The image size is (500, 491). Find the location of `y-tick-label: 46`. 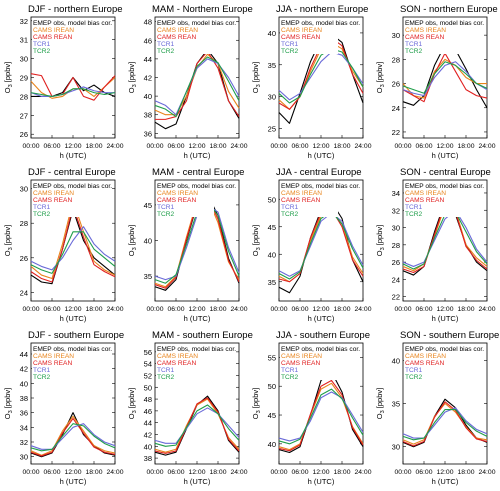

y-tick-label: 46 is located at coordinates (148, 411).